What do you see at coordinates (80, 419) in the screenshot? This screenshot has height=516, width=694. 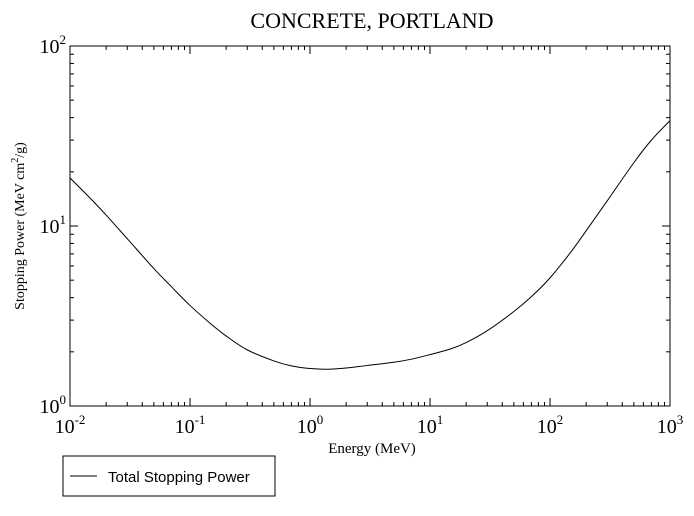 I see `x-tick-label-exponent: -2` at bounding box center [80, 419].